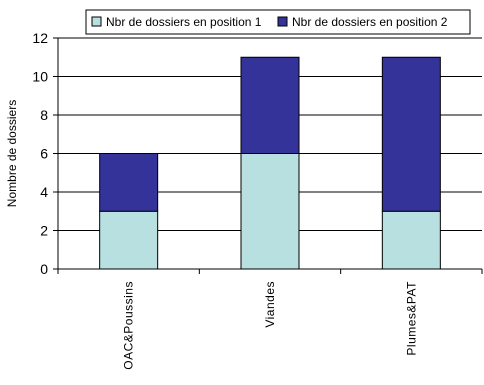 Image resolution: width=484 pixels, height=385 pixels. I want to click on y-tick-label: 6, so click(44, 154).